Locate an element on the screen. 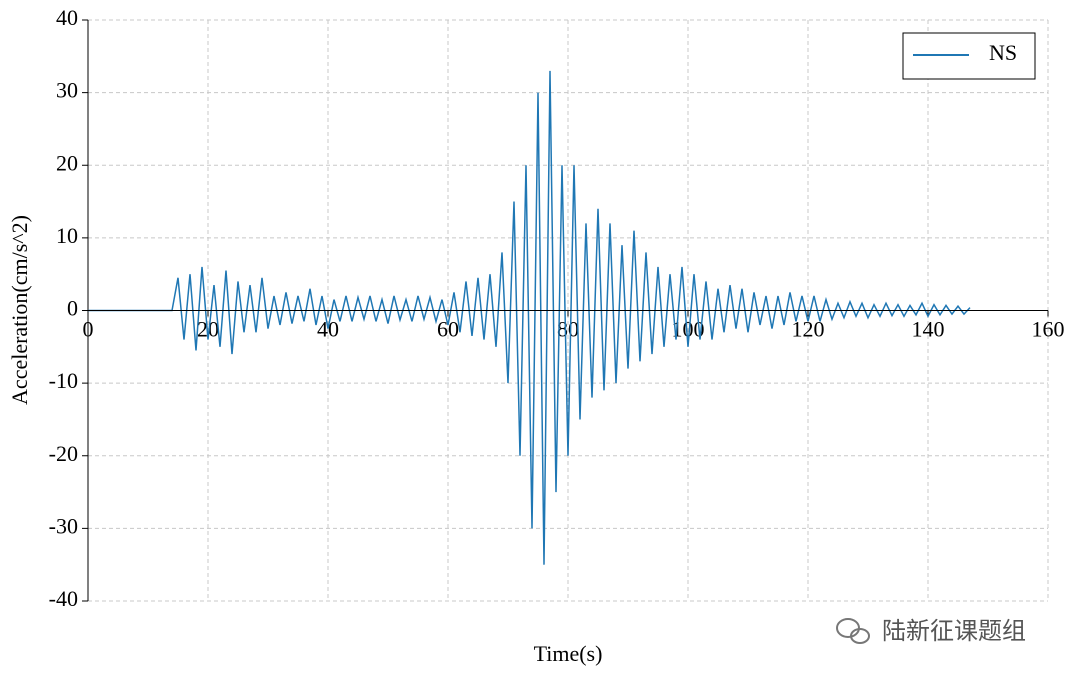 The image size is (1080, 680). x-tick-label: 160 is located at coordinates (1048, 329).